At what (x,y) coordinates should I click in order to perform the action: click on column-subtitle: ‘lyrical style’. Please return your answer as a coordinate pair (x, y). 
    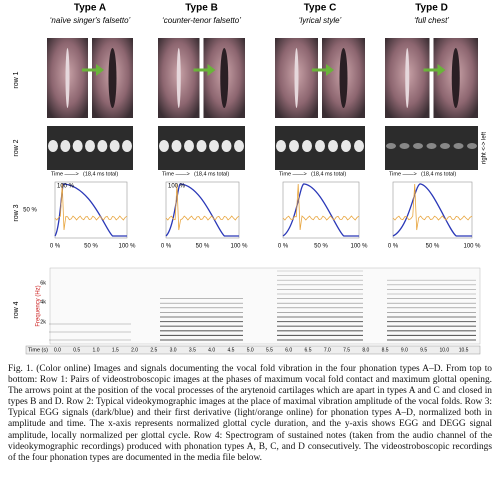
    Looking at the image, I should click on (320, 20).